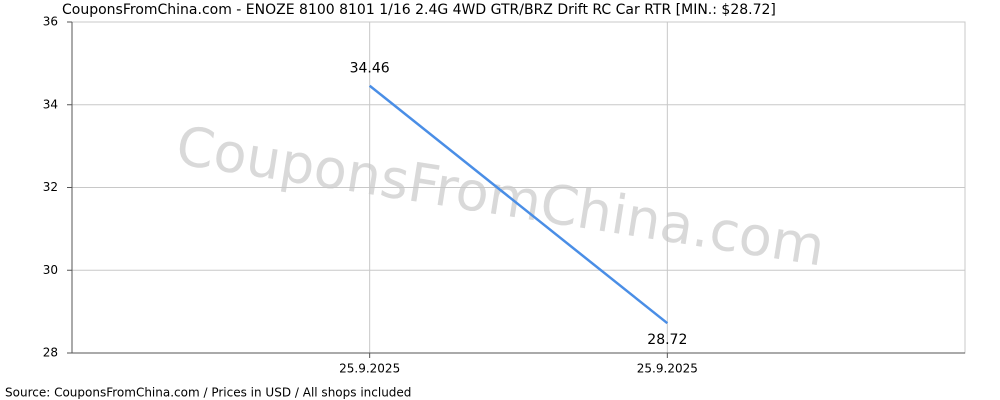 This screenshot has width=1000, height=400. Describe the element at coordinates (667, 340) in the screenshot. I see `data-label: 28.72` at that location.